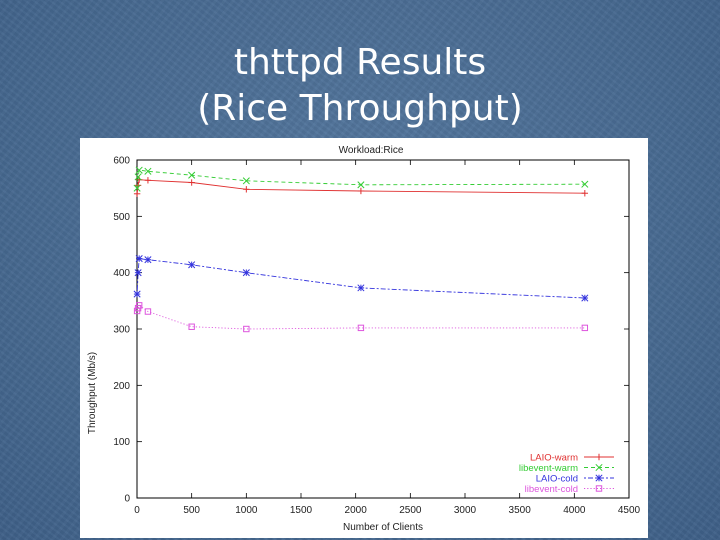 This screenshot has width=720, height=540. What do you see at coordinates (121, 161) in the screenshot?
I see `y-tick-label: 600` at bounding box center [121, 161].